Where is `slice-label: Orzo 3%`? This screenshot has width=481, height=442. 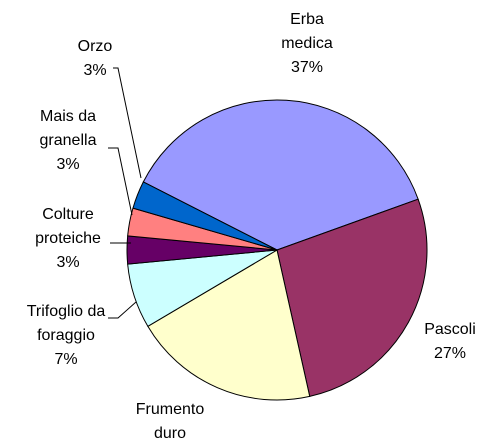
slice-label: Orzo 3% is located at coordinates (95, 59).